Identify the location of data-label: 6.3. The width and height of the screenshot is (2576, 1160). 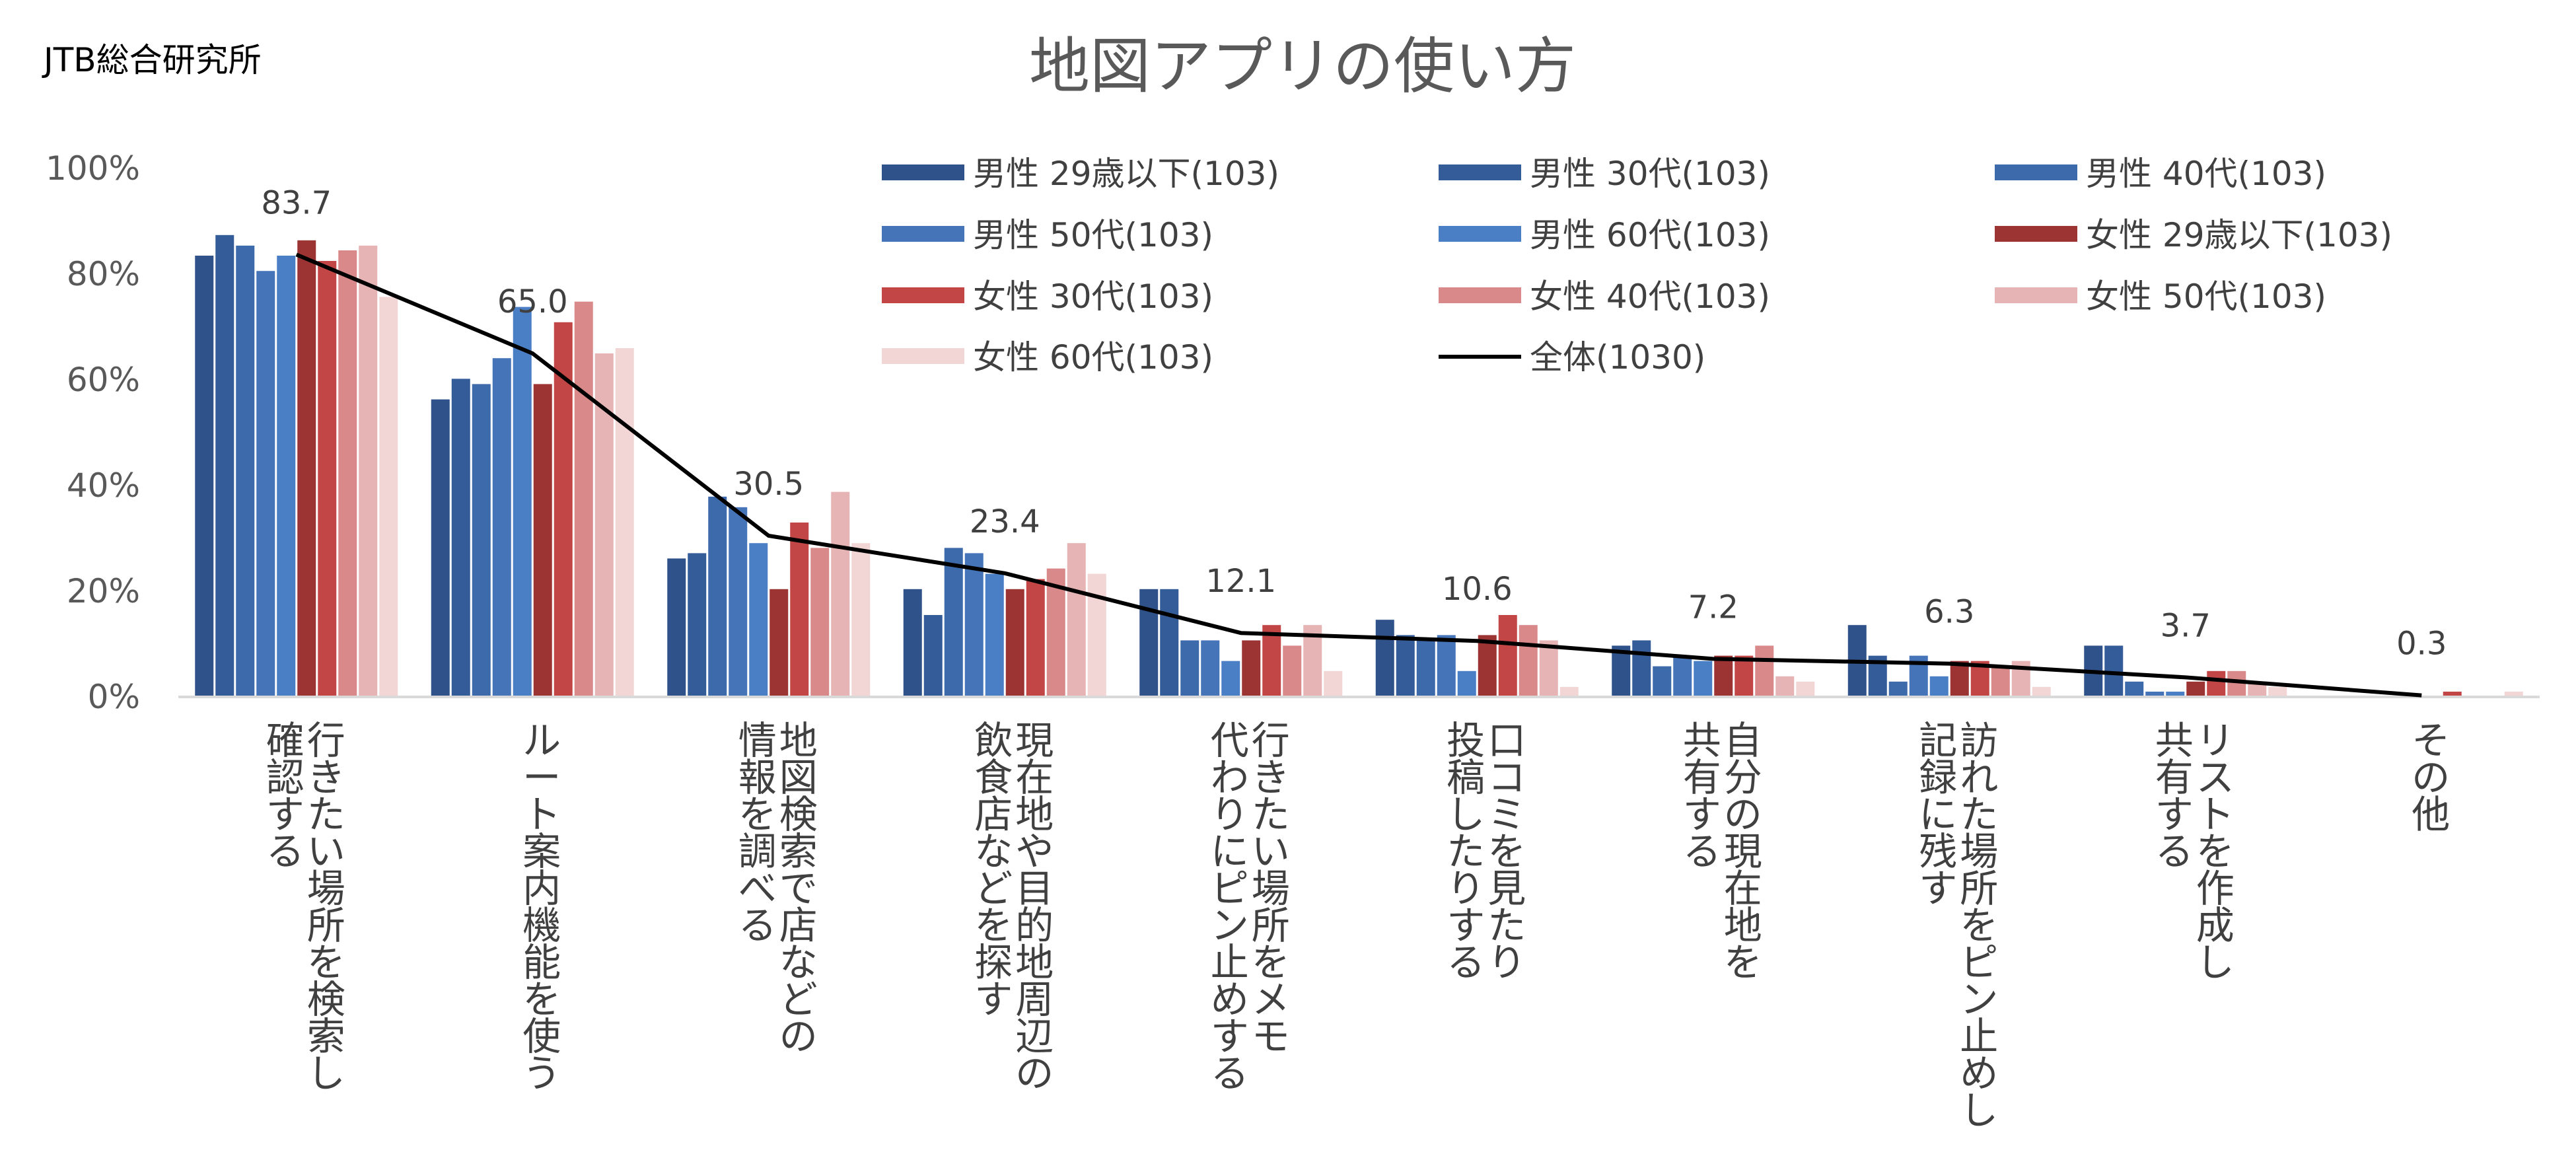
(1949, 612).